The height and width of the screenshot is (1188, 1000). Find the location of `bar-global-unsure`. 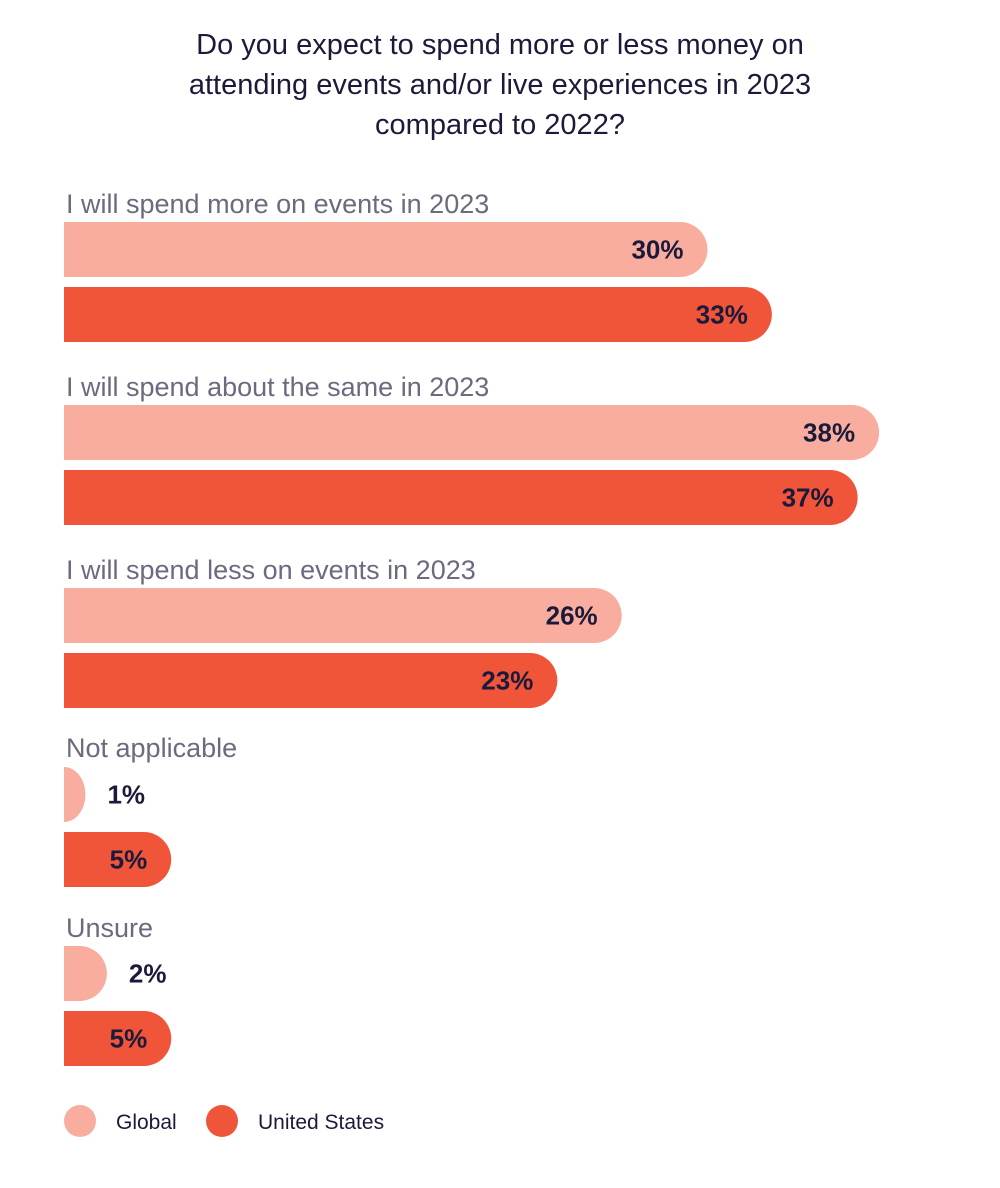

bar-global-unsure is located at coordinates (85, 973).